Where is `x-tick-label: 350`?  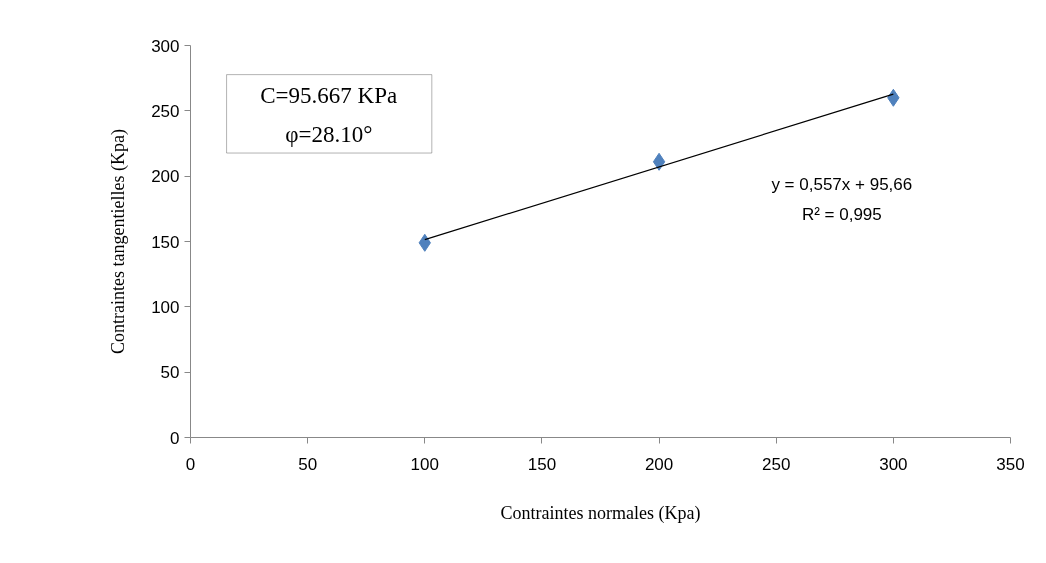
x-tick-label: 350 is located at coordinates (1010, 464).